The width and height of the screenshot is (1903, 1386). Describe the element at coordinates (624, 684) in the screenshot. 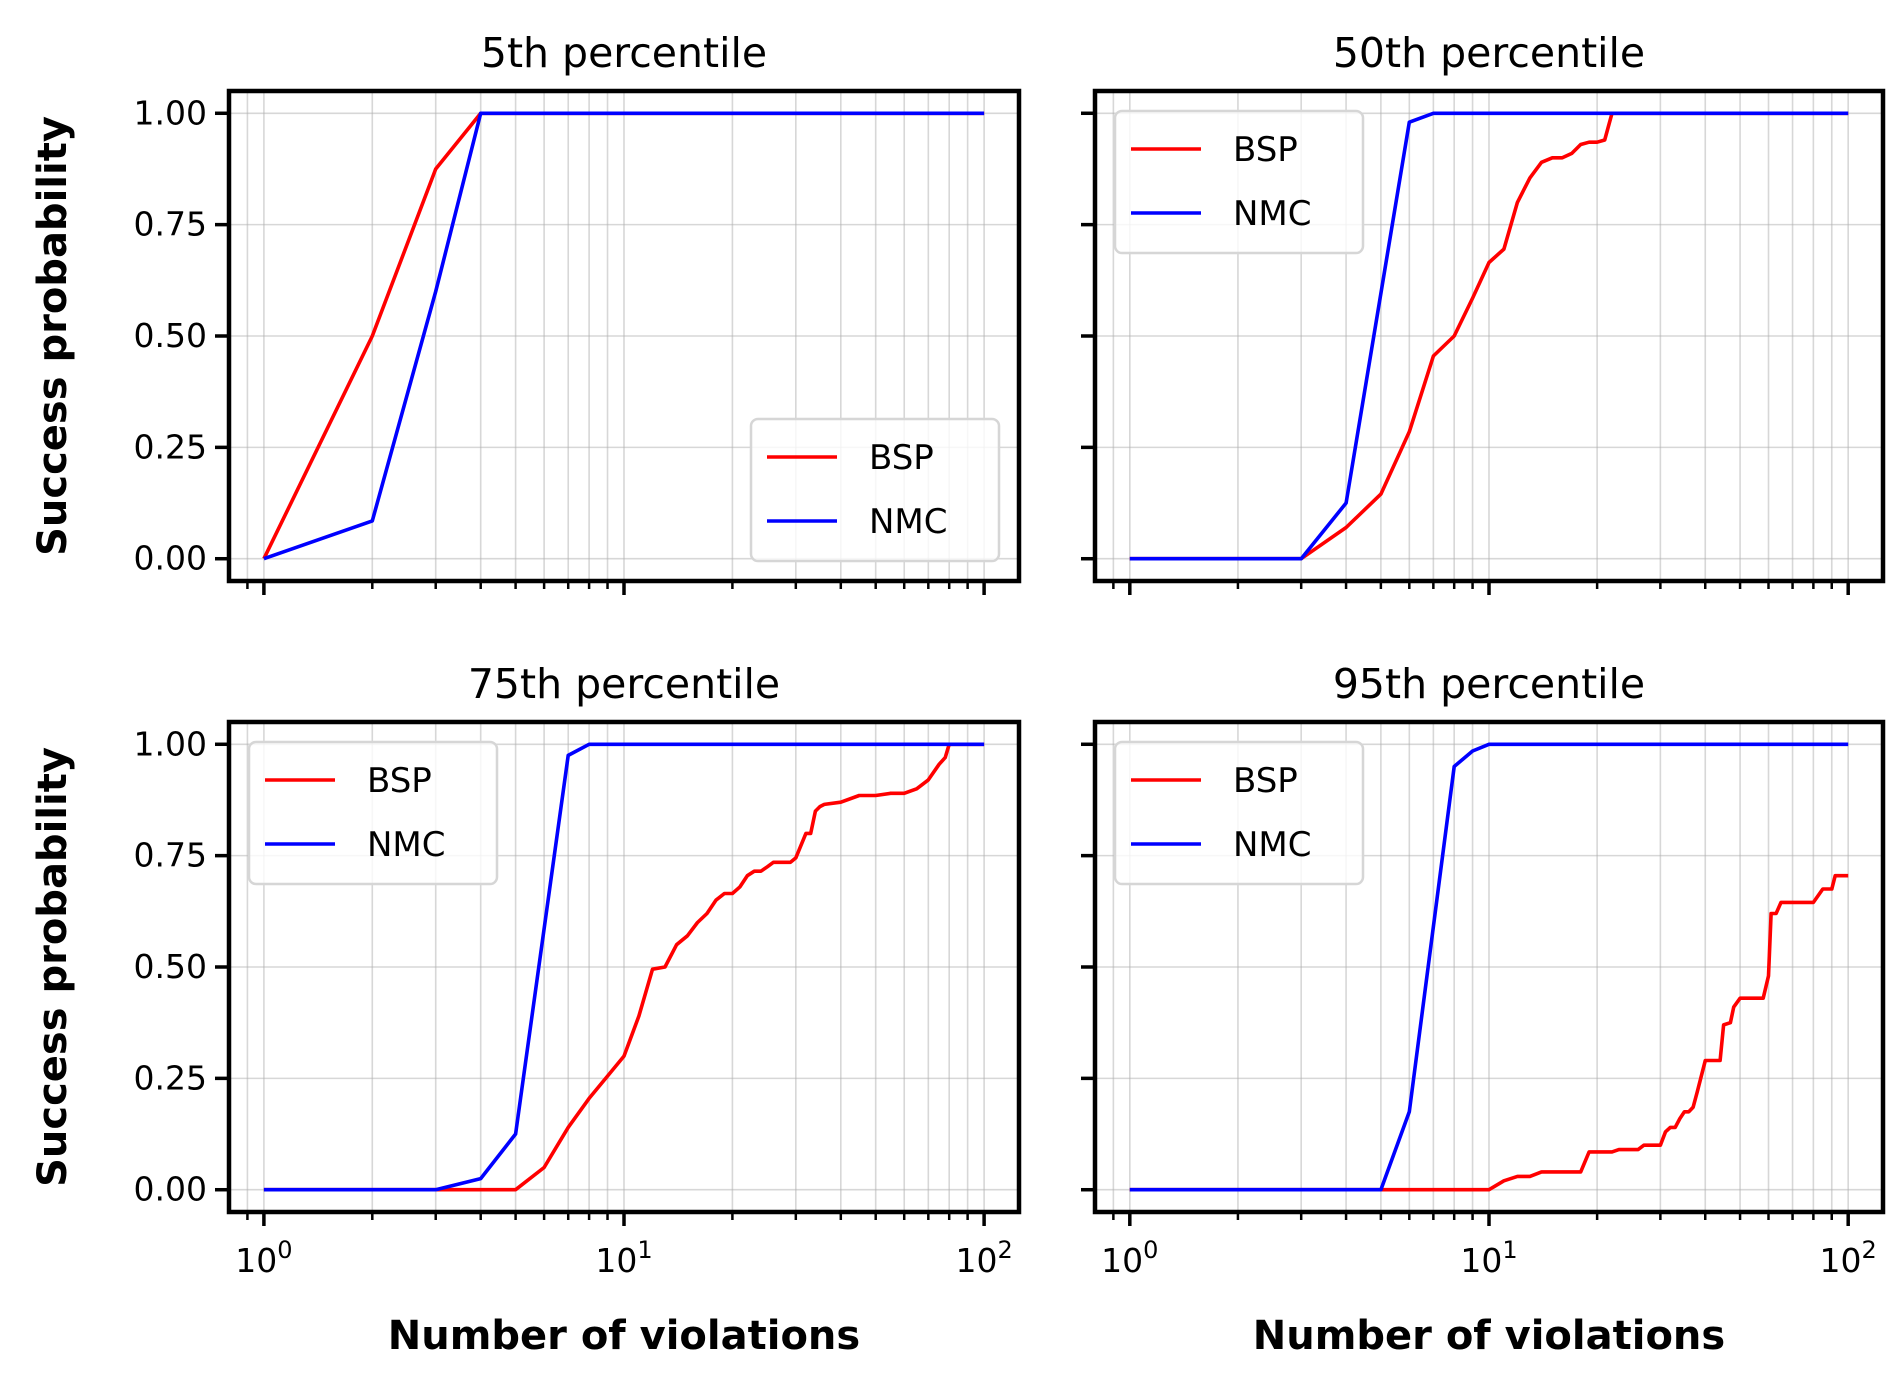

I see `subplot-title: 75th percentile` at that location.